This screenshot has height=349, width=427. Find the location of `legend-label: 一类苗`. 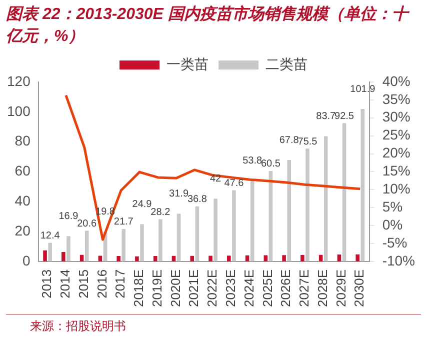

legend-label: 一类苗 is located at coordinates (187, 64).